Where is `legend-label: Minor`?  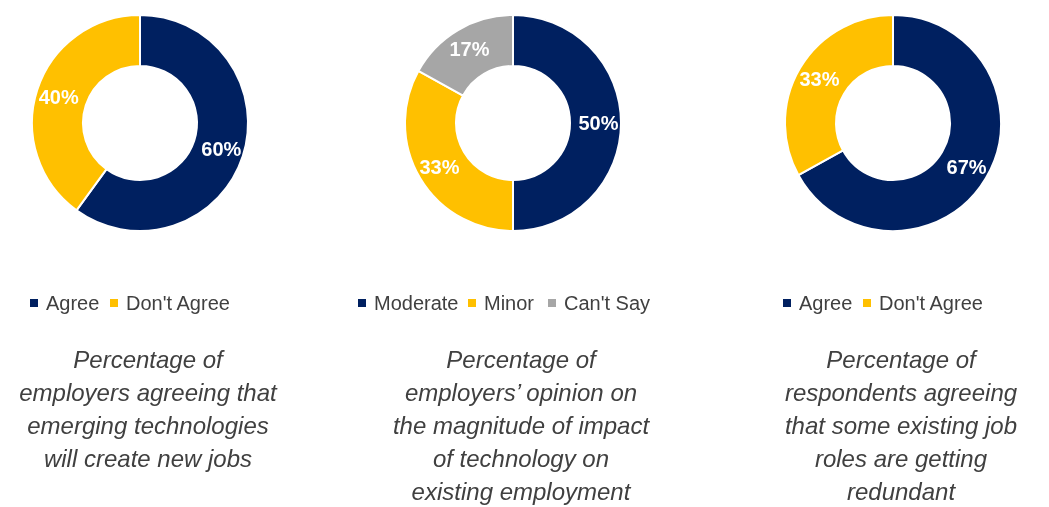 legend-label: Minor is located at coordinates (509, 303).